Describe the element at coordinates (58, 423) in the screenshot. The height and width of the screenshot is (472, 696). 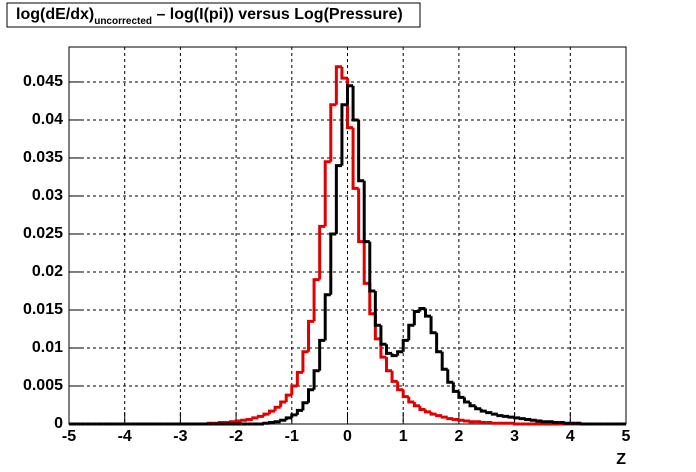
I see `y-tick-label: 0` at that location.